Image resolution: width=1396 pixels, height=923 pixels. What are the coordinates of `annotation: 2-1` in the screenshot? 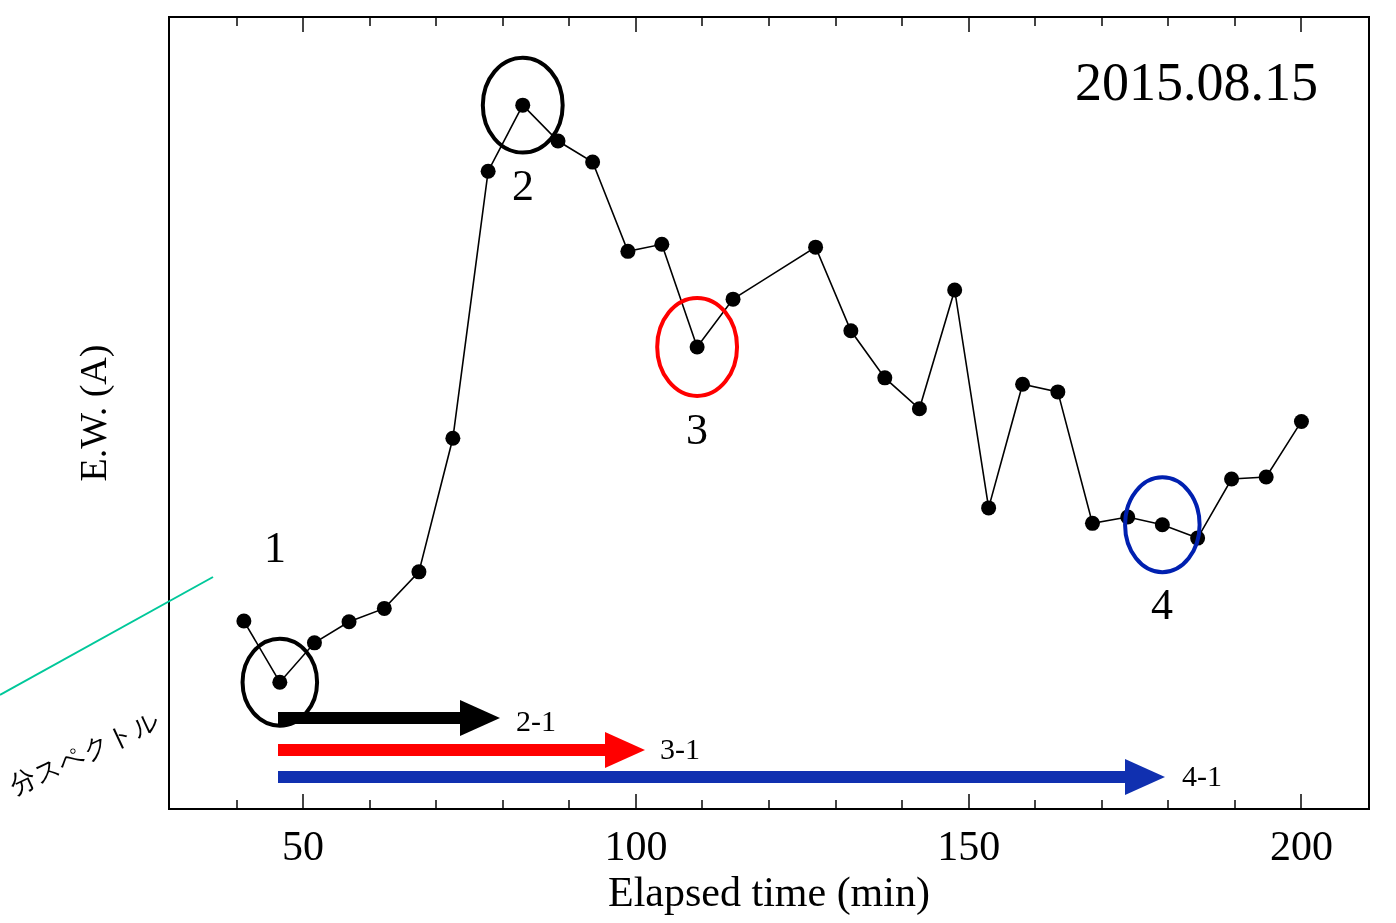 It's located at (536, 720).